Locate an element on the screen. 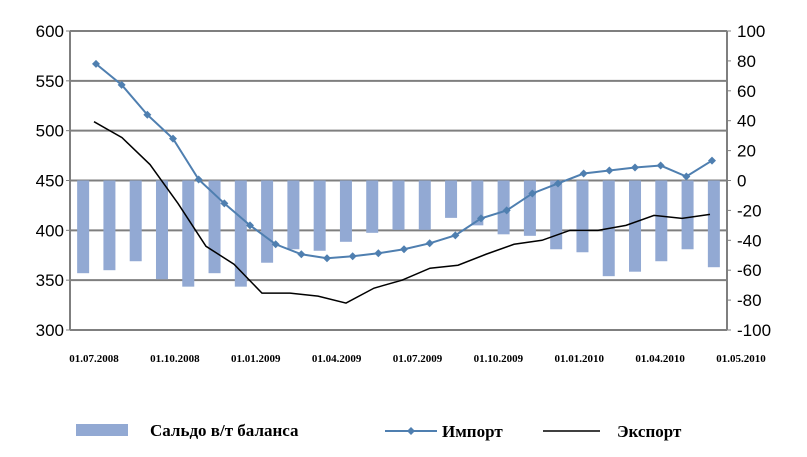  left-tick-label: 350 is located at coordinates (50, 280).